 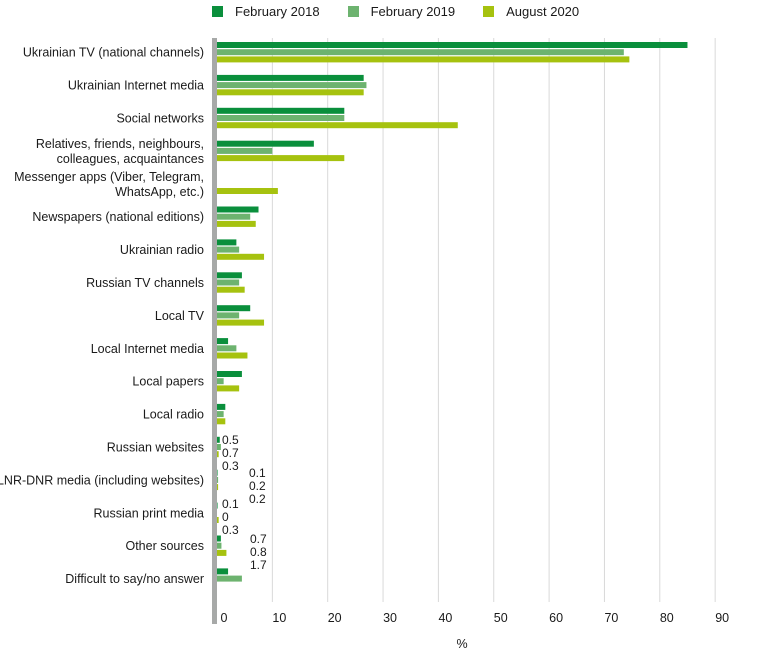 What do you see at coordinates (160, 119) in the screenshot?
I see `category-label: Social networks` at bounding box center [160, 119].